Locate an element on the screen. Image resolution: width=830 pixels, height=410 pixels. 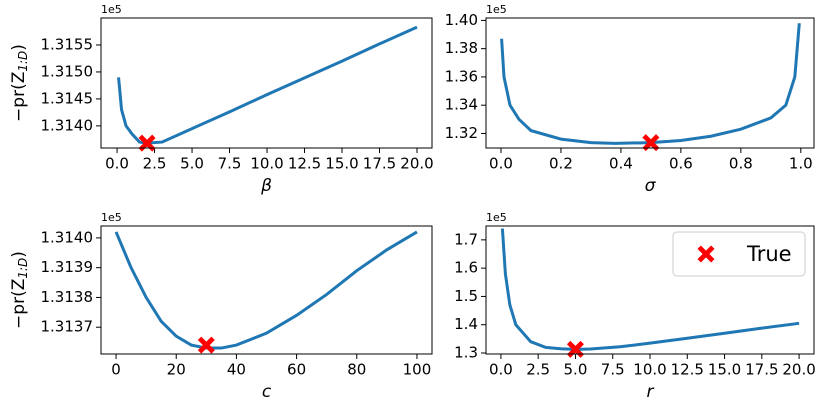
x-tick-label: 20 is located at coordinates (176, 370).